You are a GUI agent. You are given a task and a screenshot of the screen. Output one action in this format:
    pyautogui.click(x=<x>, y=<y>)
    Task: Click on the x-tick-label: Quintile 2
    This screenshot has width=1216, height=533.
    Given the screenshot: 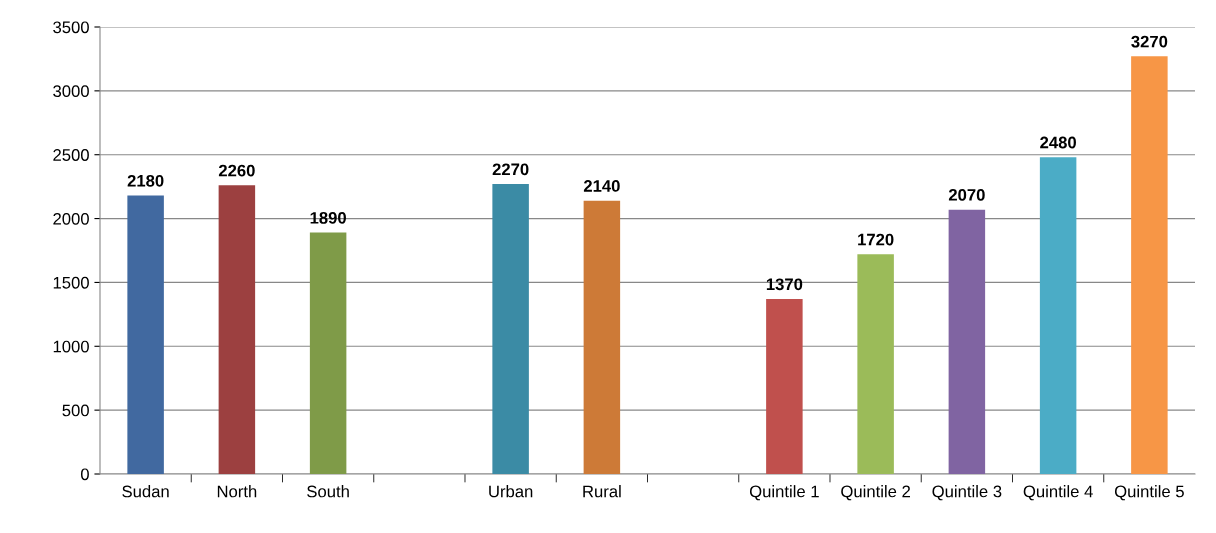 What is the action you would take?
    pyautogui.click(x=875, y=493)
    